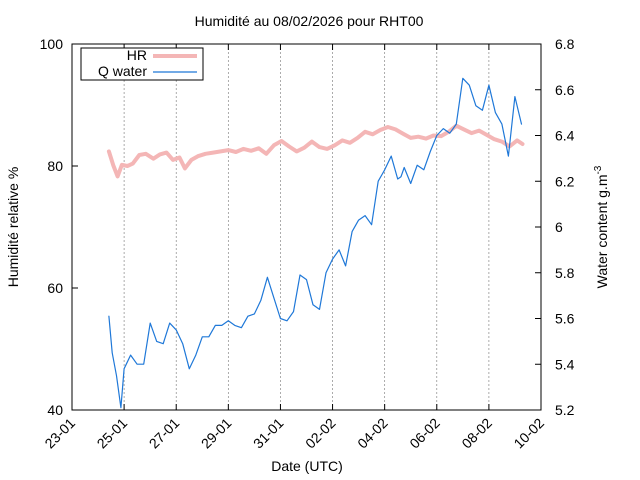  Describe the element at coordinates (565, 410) in the screenshot. I see `y2-tick-label: 5.2` at that location.